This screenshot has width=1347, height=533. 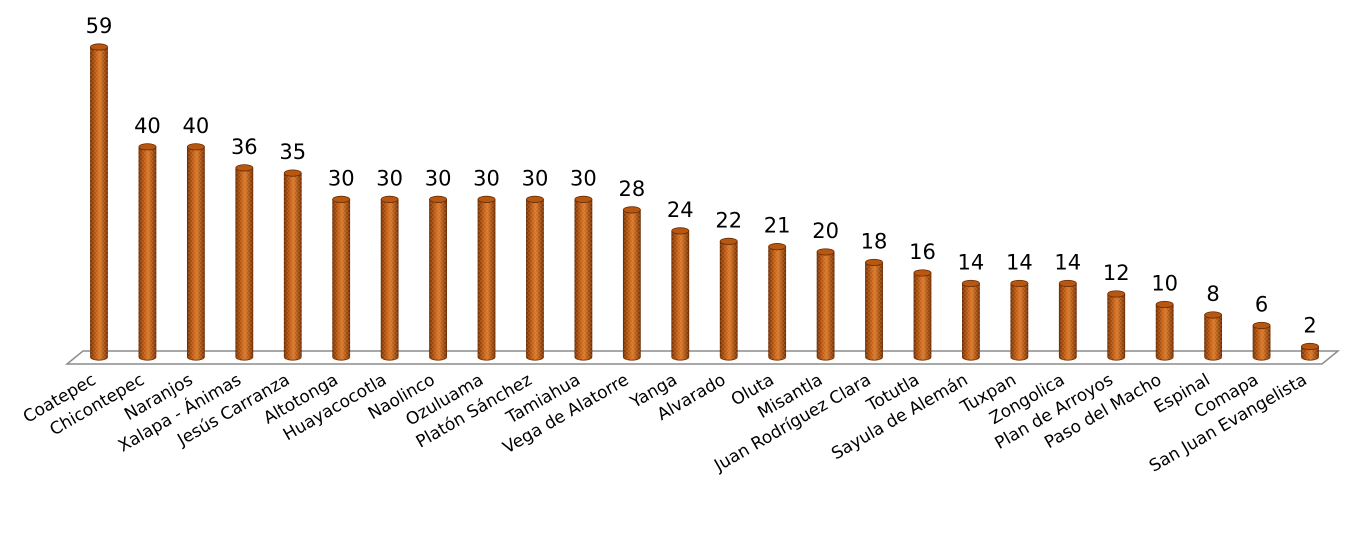 I want to click on bar-san-juan-evangelista, so click(x=1310, y=351).